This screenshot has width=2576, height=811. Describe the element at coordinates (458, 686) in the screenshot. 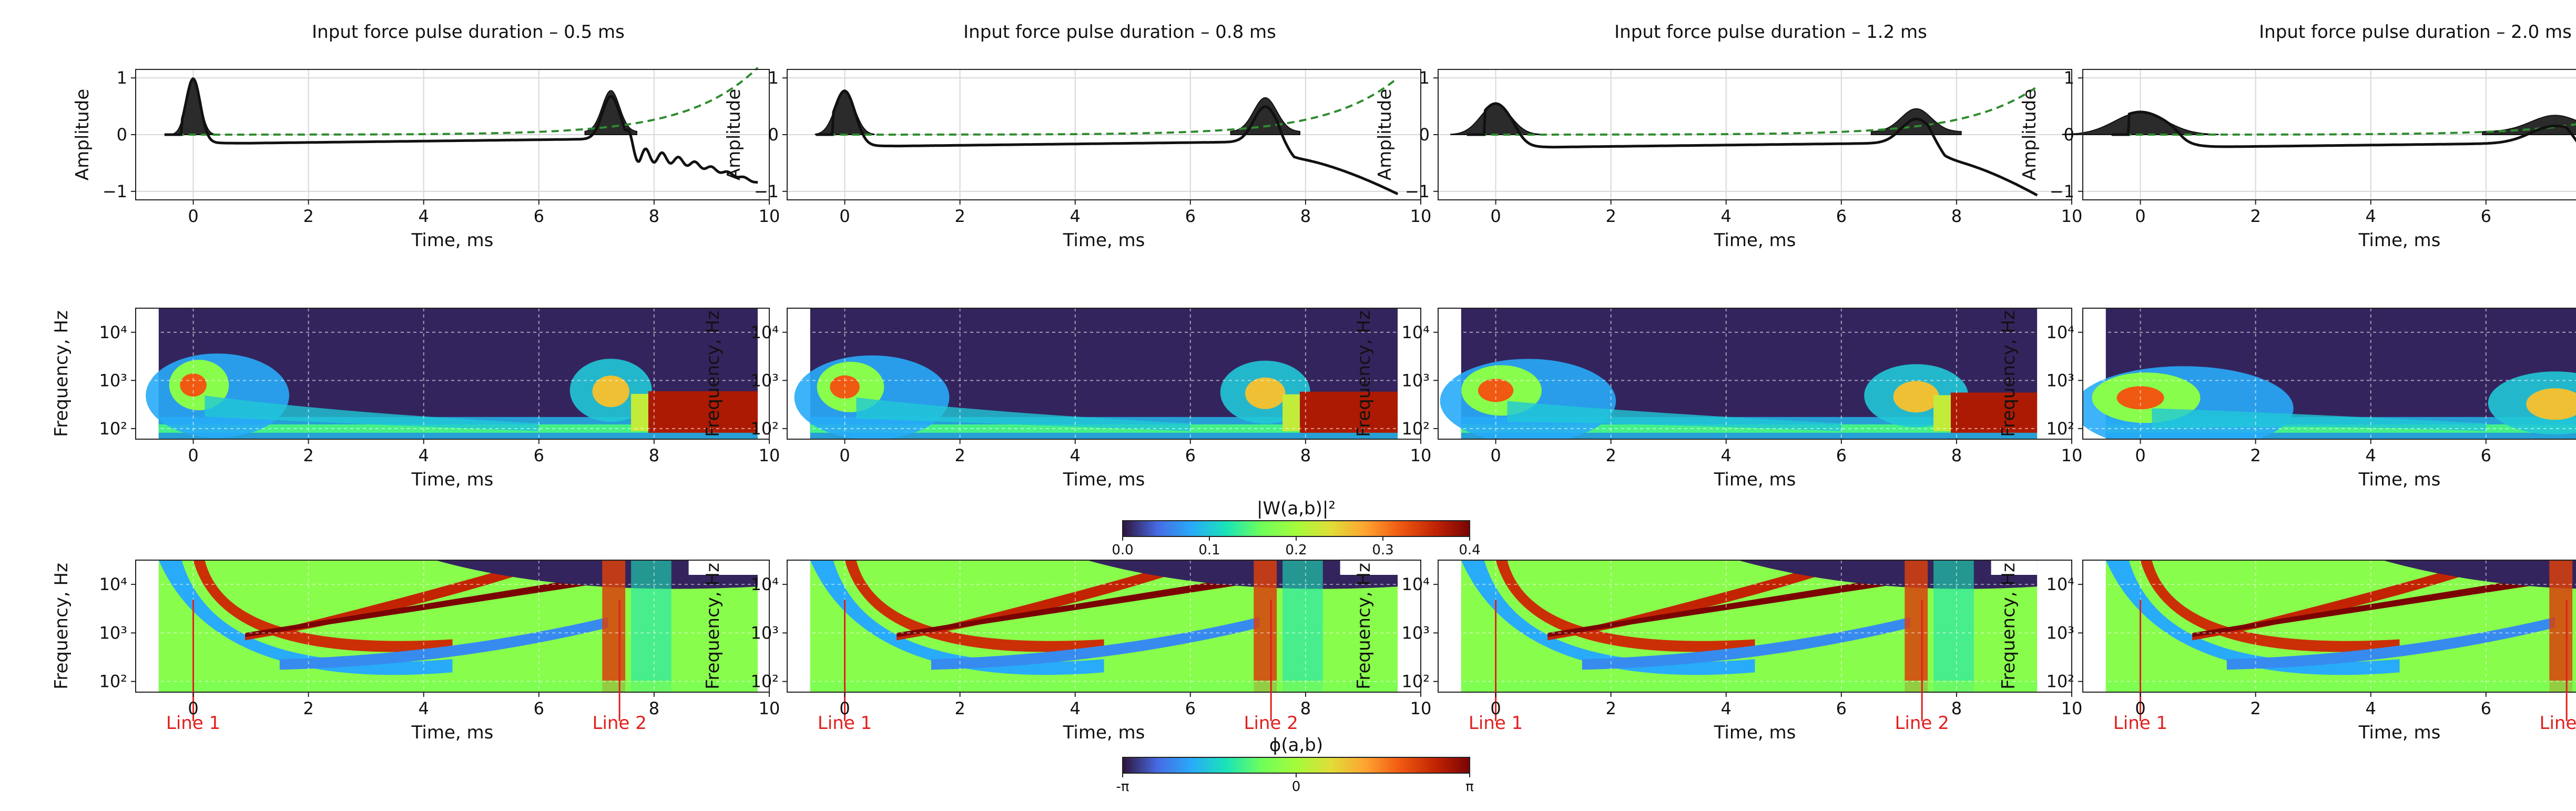

I see `phase-low-strip` at that location.